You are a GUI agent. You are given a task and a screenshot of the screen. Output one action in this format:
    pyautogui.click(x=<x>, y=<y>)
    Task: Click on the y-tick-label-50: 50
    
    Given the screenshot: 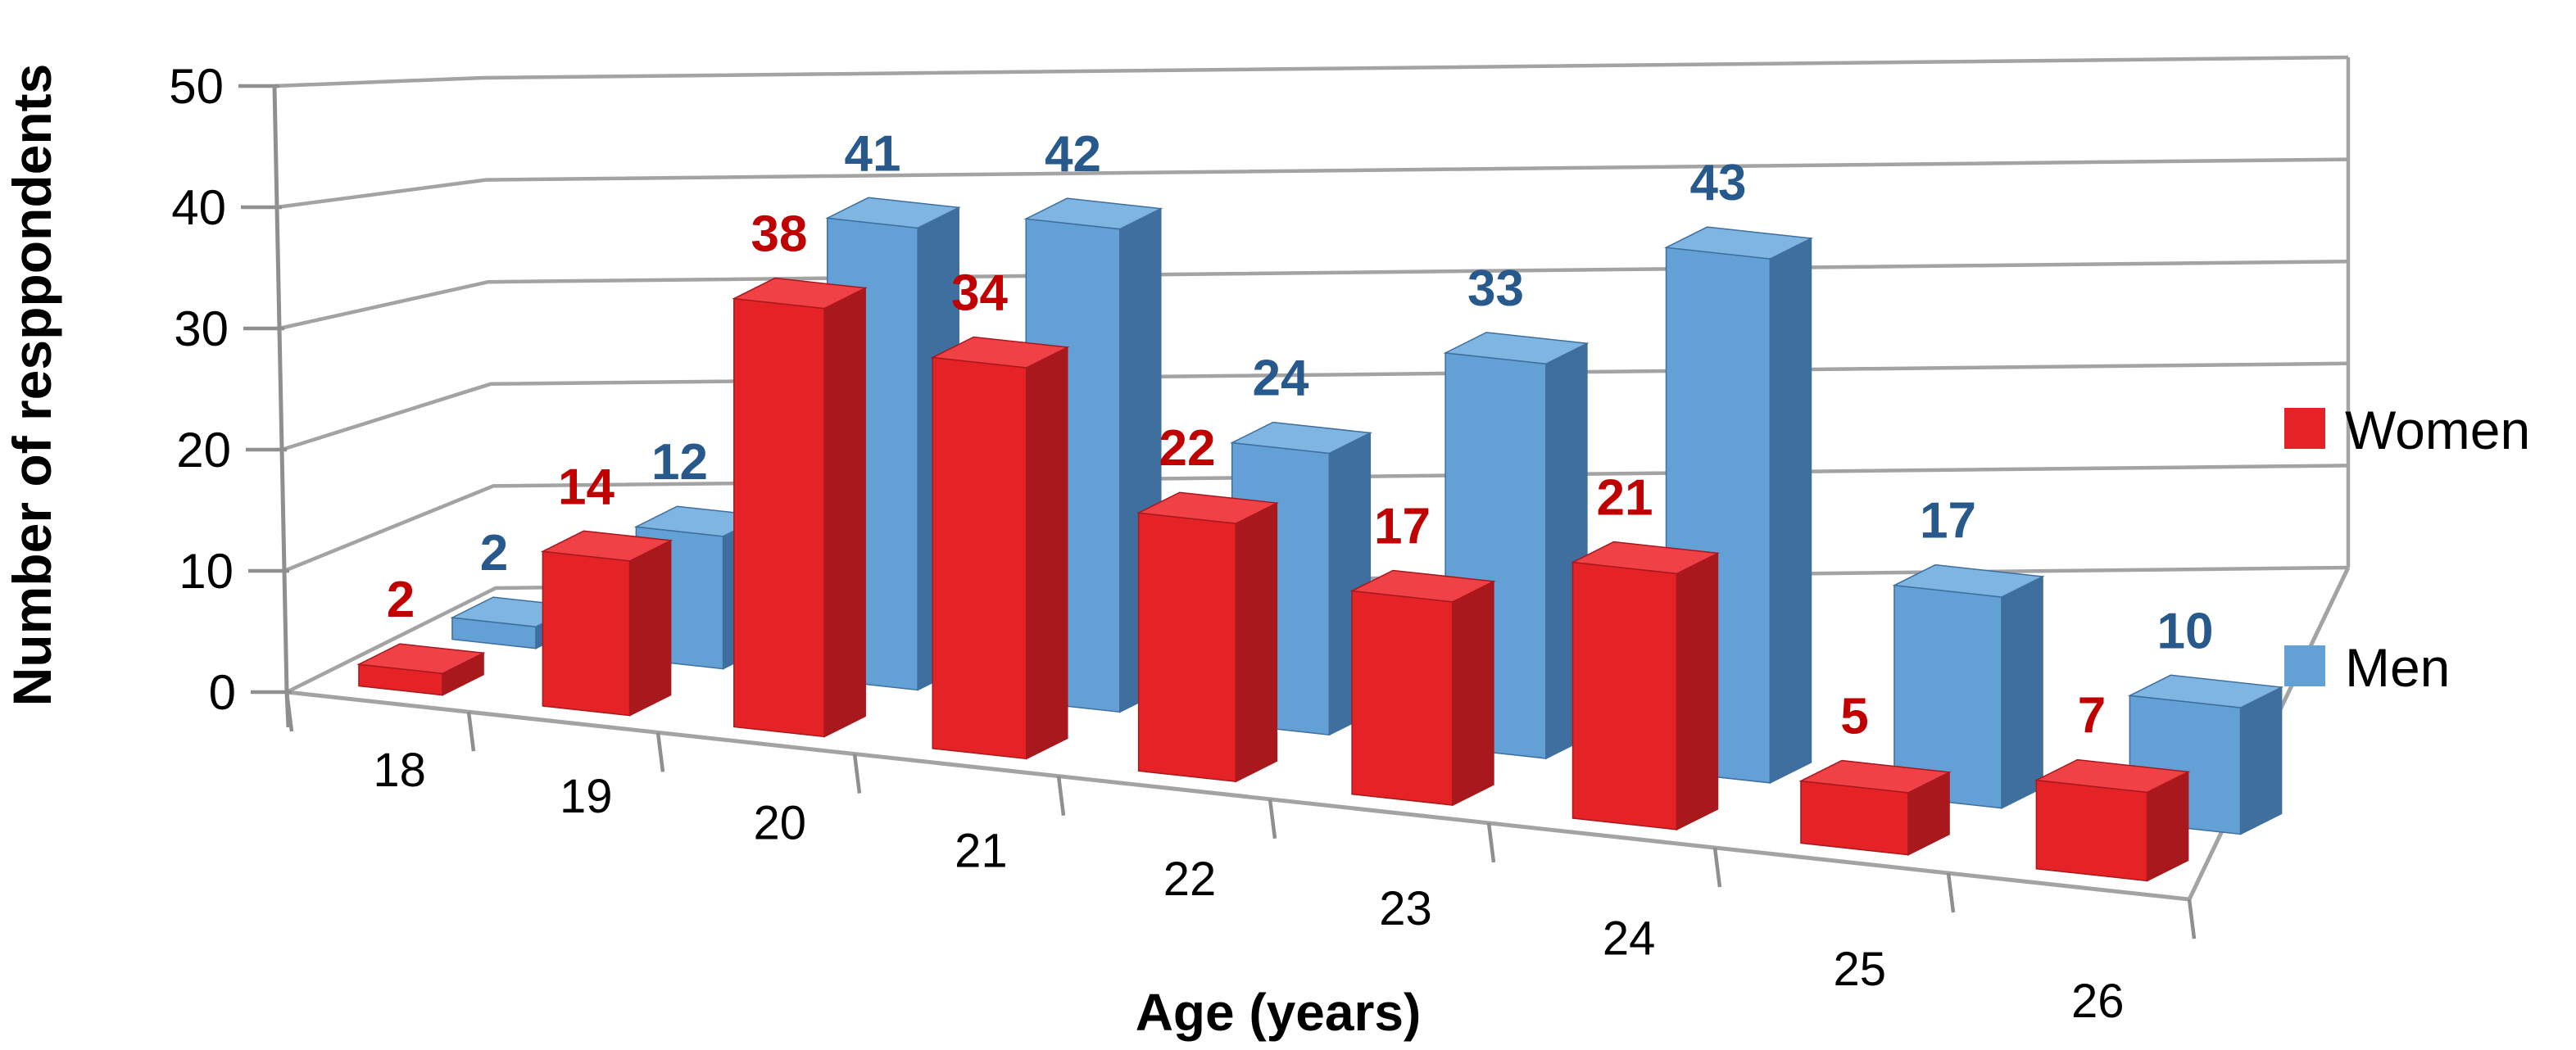 What is the action you would take?
    pyautogui.click(x=196, y=87)
    